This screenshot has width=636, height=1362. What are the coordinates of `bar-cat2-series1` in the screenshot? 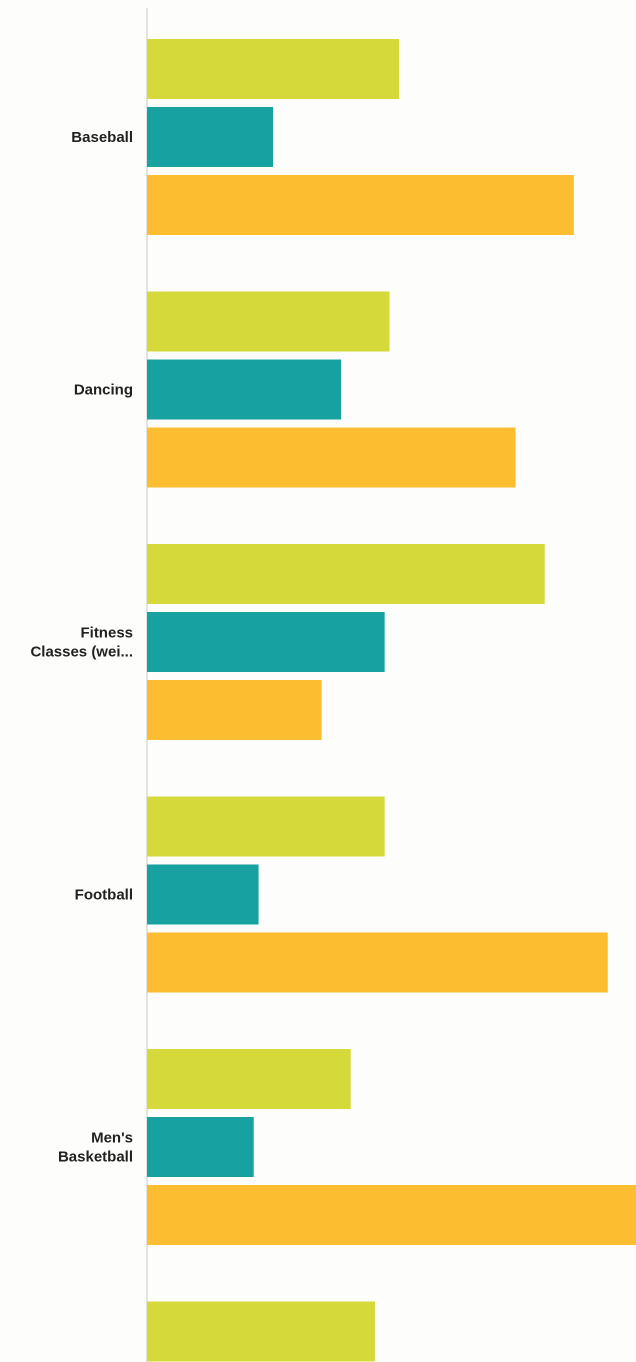 It's located at (266, 642).